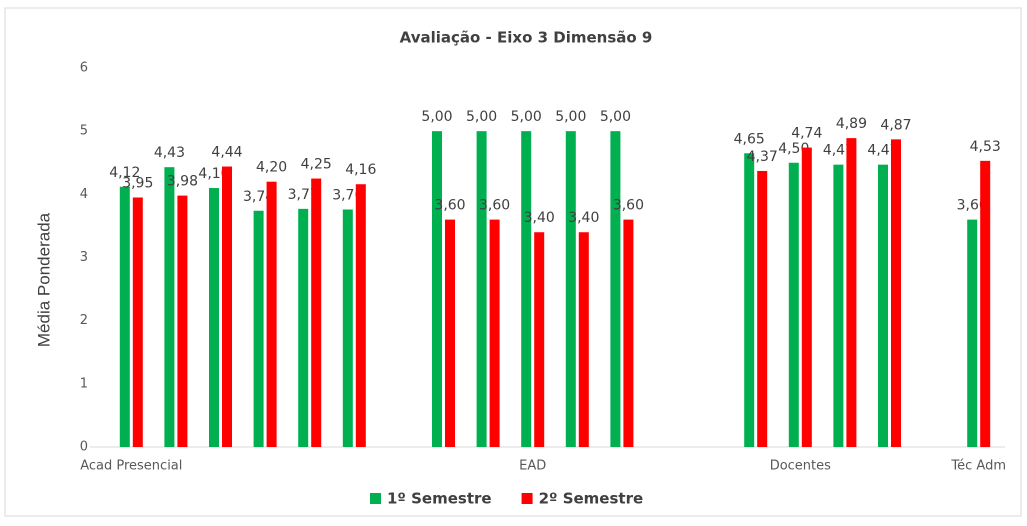  What do you see at coordinates (347, 195) in the screenshot?
I see `data-label: 3,76` at bounding box center [347, 195].